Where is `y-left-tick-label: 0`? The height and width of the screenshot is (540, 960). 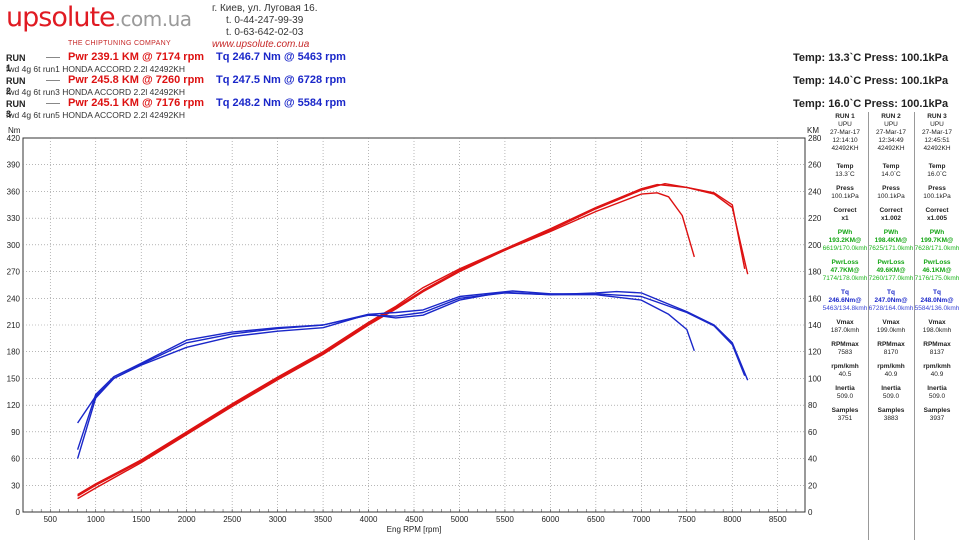 y-left-tick-label: 0 is located at coordinates (18, 512).